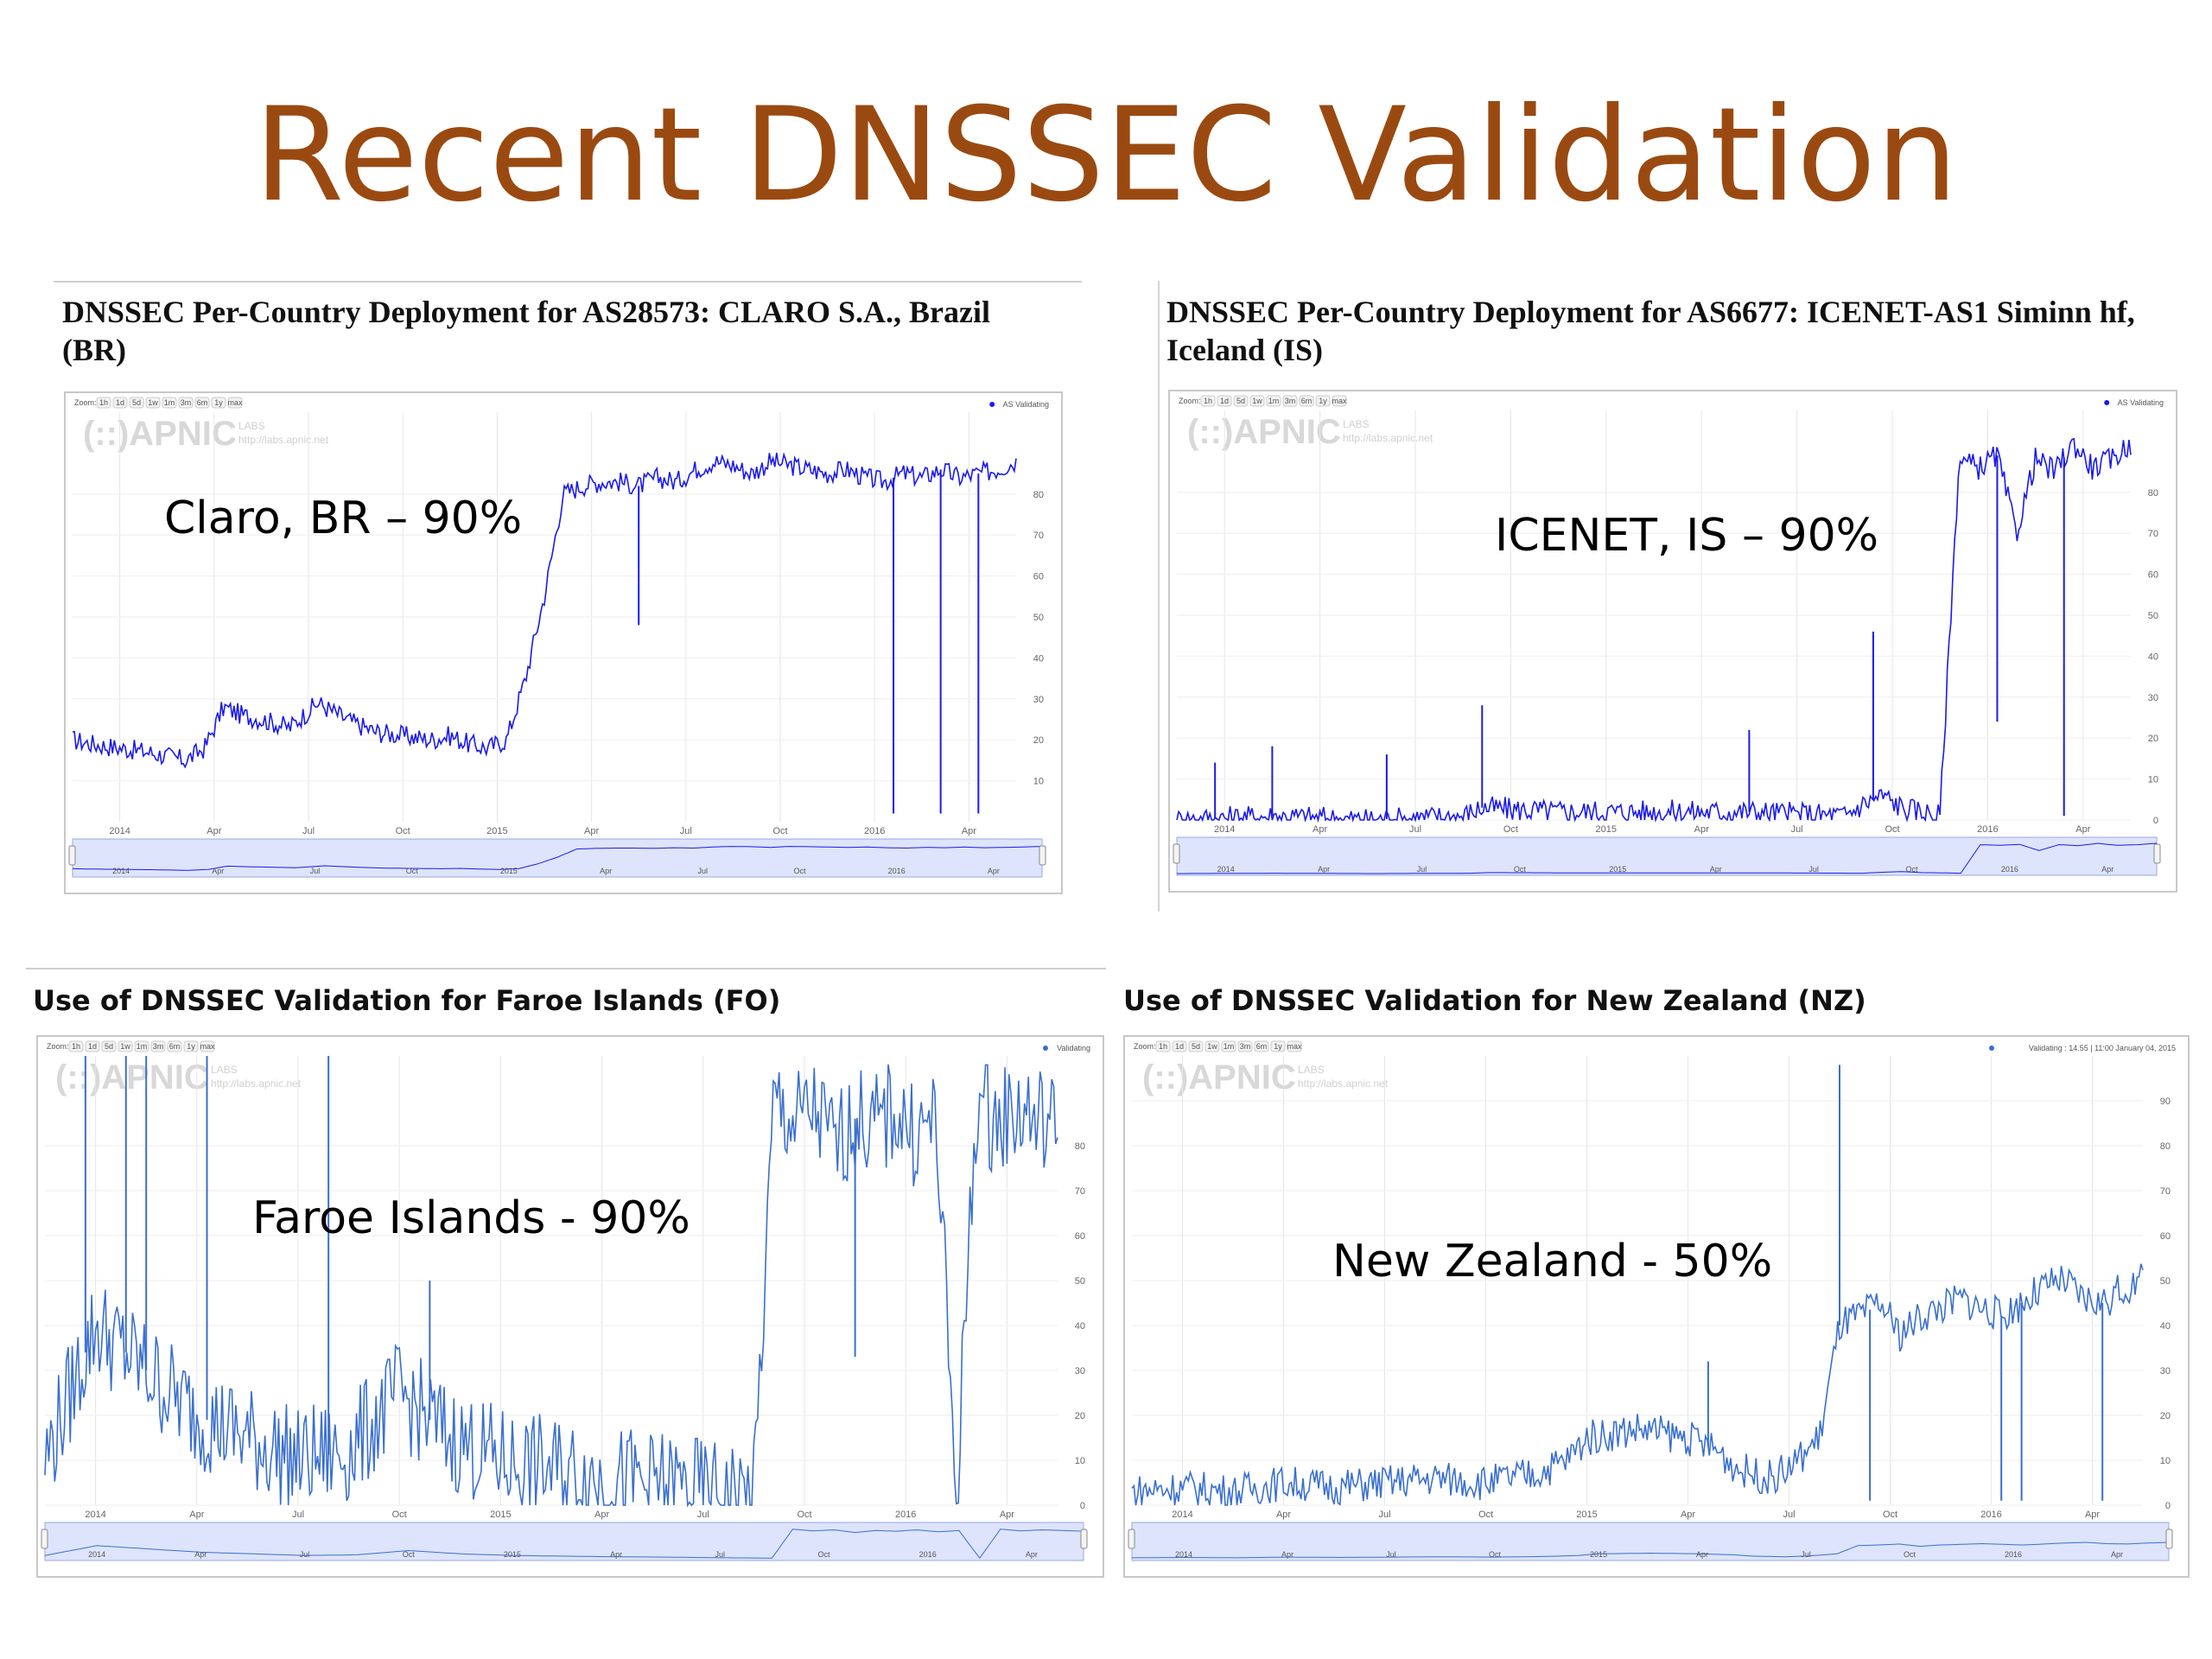 The height and width of the screenshot is (1659, 2212). I want to click on zoom-button-1d: 1d, so click(1224, 401).